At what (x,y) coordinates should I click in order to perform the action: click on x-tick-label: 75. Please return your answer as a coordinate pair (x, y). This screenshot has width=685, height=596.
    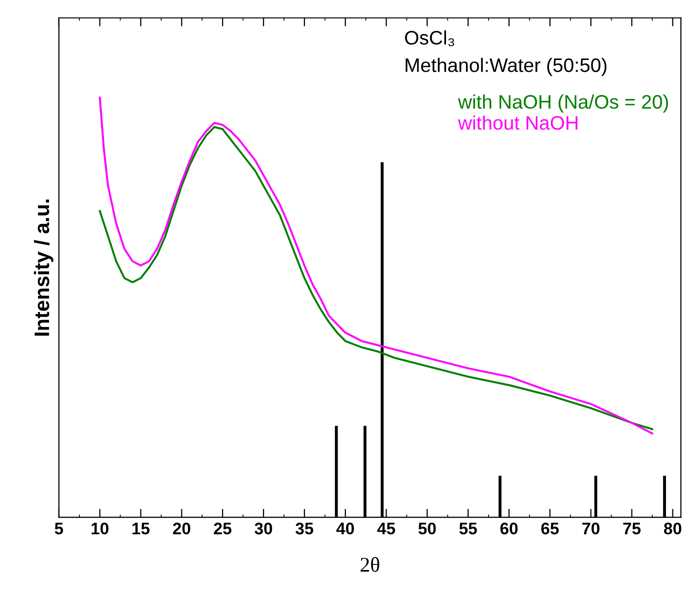
    Looking at the image, I should click on (632, 528).